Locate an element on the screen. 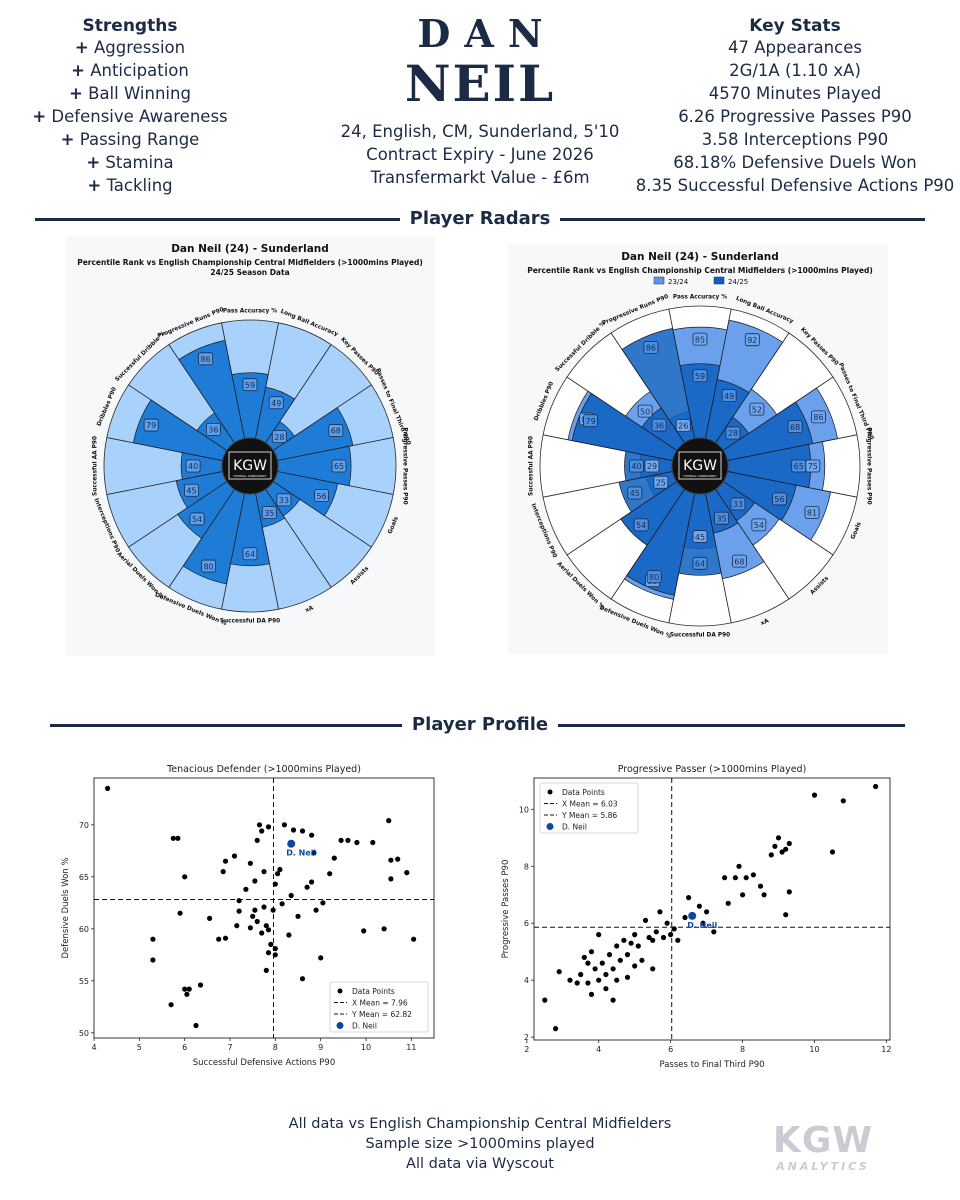 The image size is (960, 1200). legend-marker-points is located at coordinates (550, 792).